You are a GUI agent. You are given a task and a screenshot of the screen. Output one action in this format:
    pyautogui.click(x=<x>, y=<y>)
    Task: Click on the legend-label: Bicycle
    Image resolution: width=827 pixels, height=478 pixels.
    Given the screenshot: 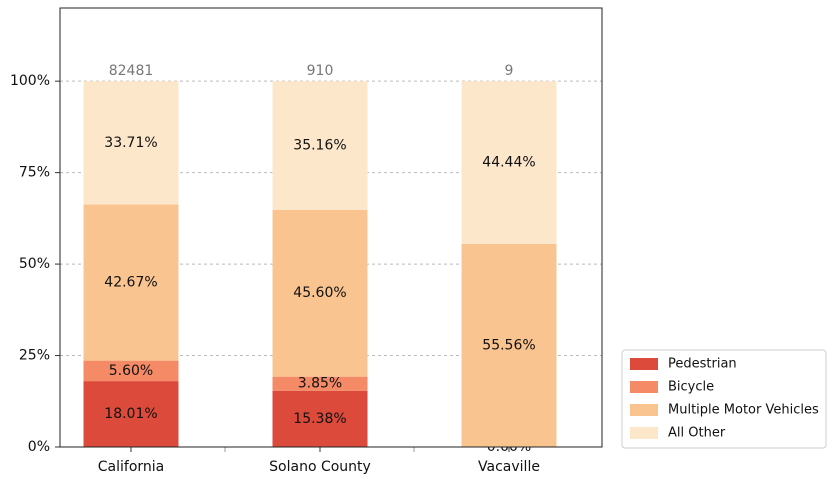 What is the action you would take?
    pyautogui.click(x=691, y=387)
    